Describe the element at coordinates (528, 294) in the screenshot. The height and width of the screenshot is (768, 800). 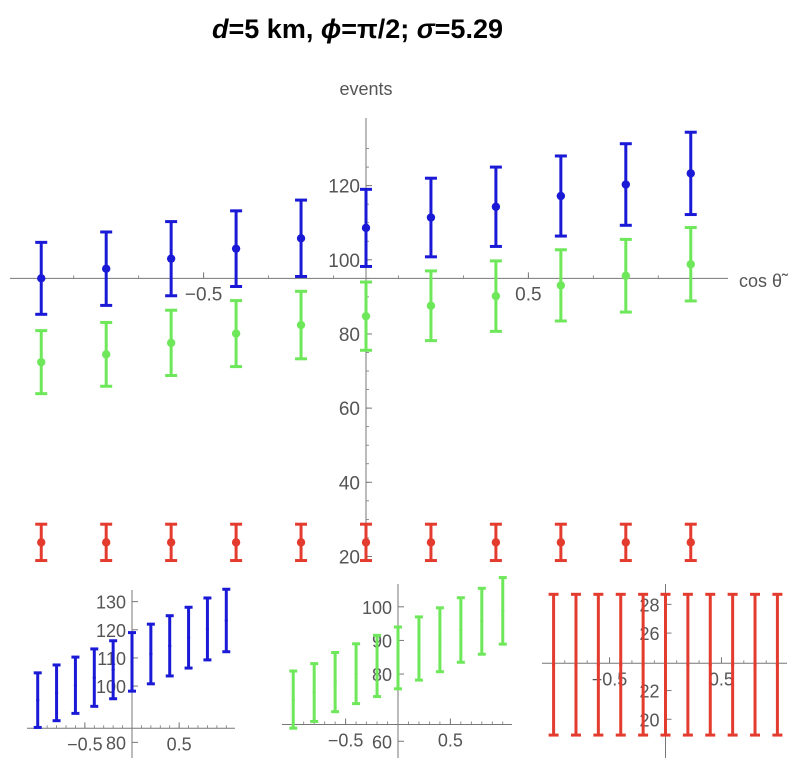
I see `main-x-tick-label: 0.5` at that location.